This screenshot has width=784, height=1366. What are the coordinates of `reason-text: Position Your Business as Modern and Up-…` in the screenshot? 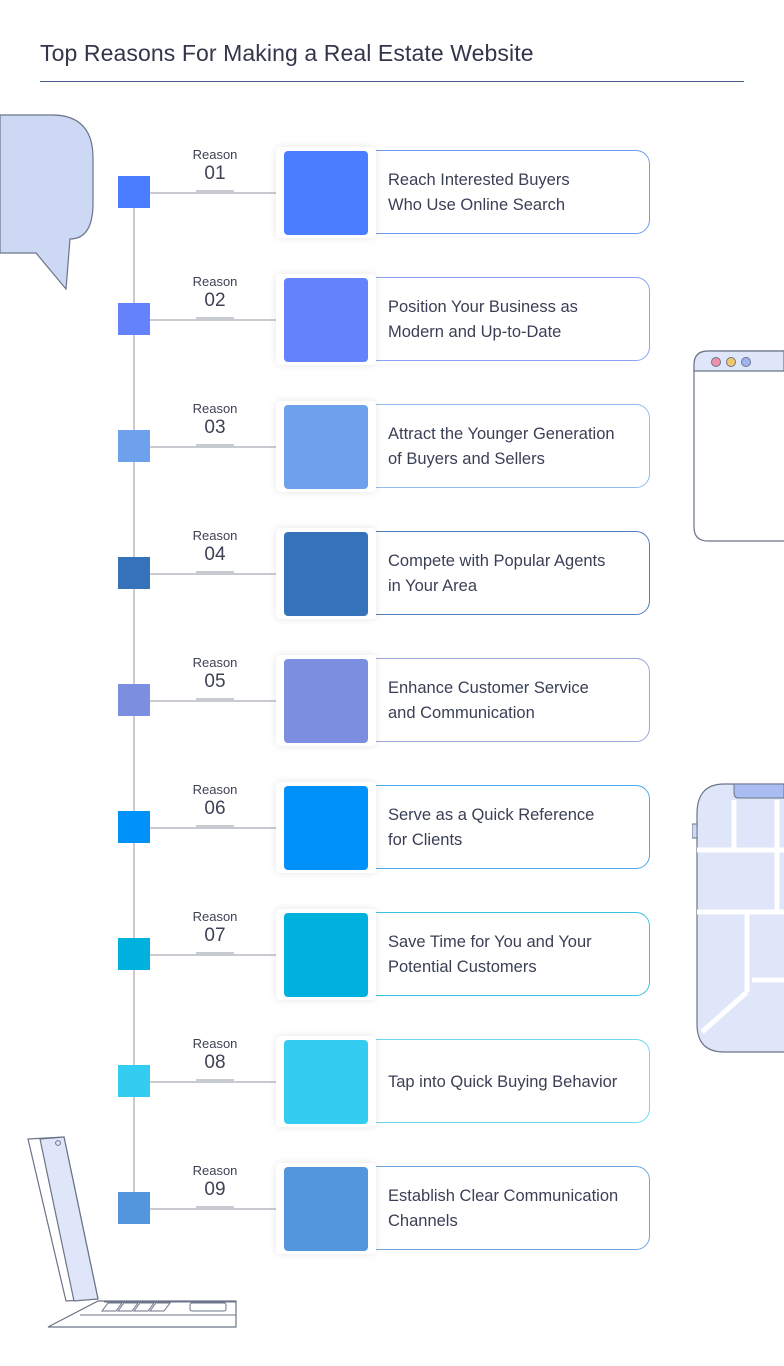 It's located at (483, 319).